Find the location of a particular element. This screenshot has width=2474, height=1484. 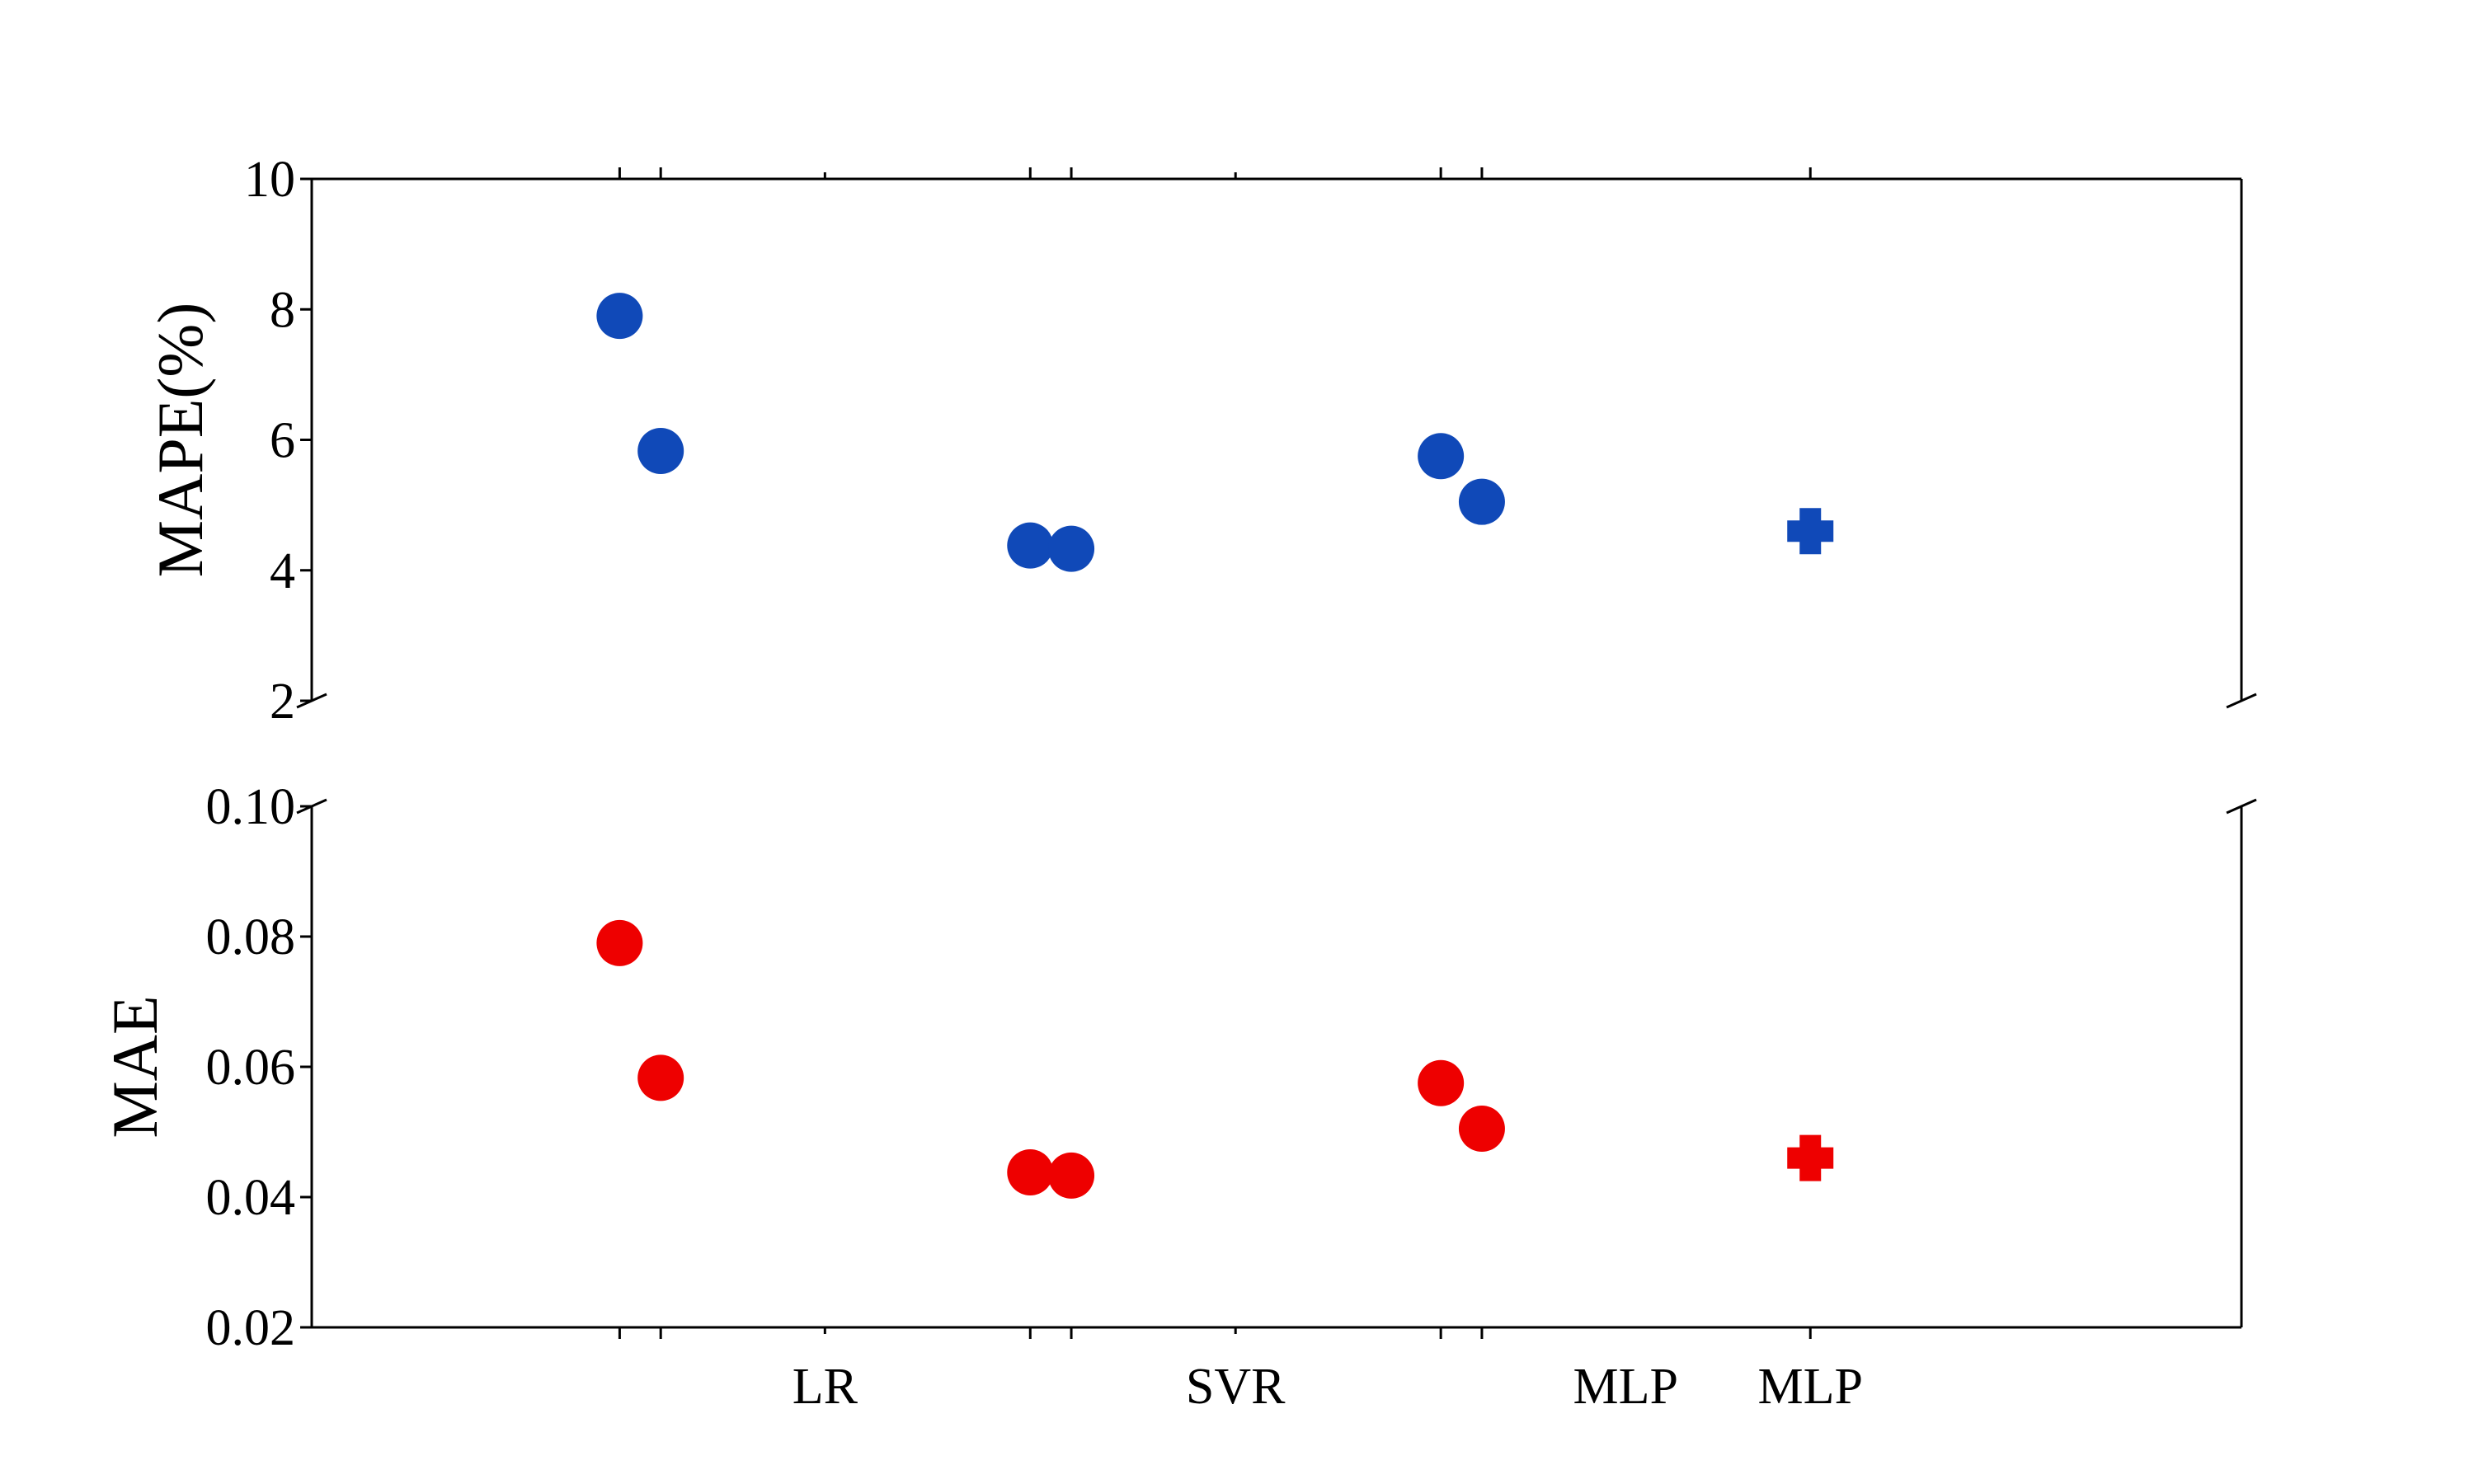

y-tick-label: 6 is located at coordinates (282, 441).